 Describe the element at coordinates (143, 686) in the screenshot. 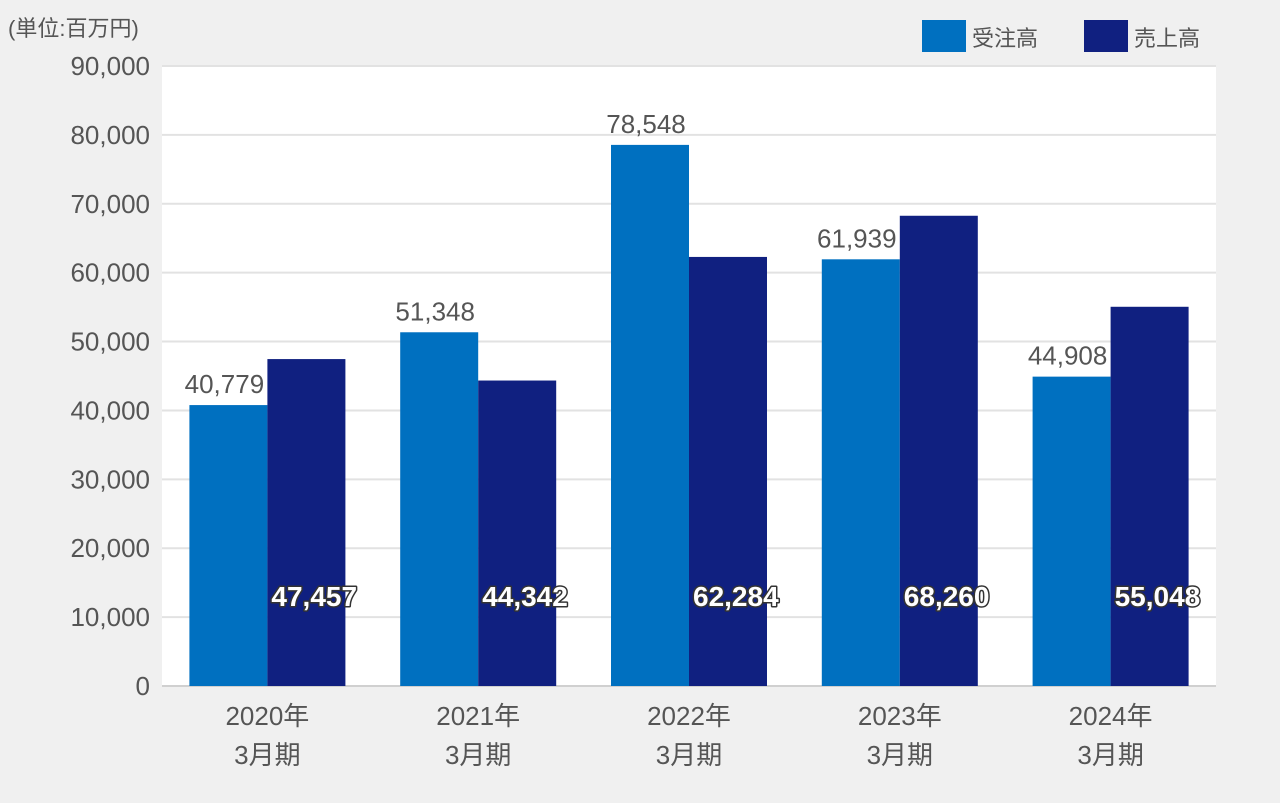

I see `y-tick-label: 0` at that location.